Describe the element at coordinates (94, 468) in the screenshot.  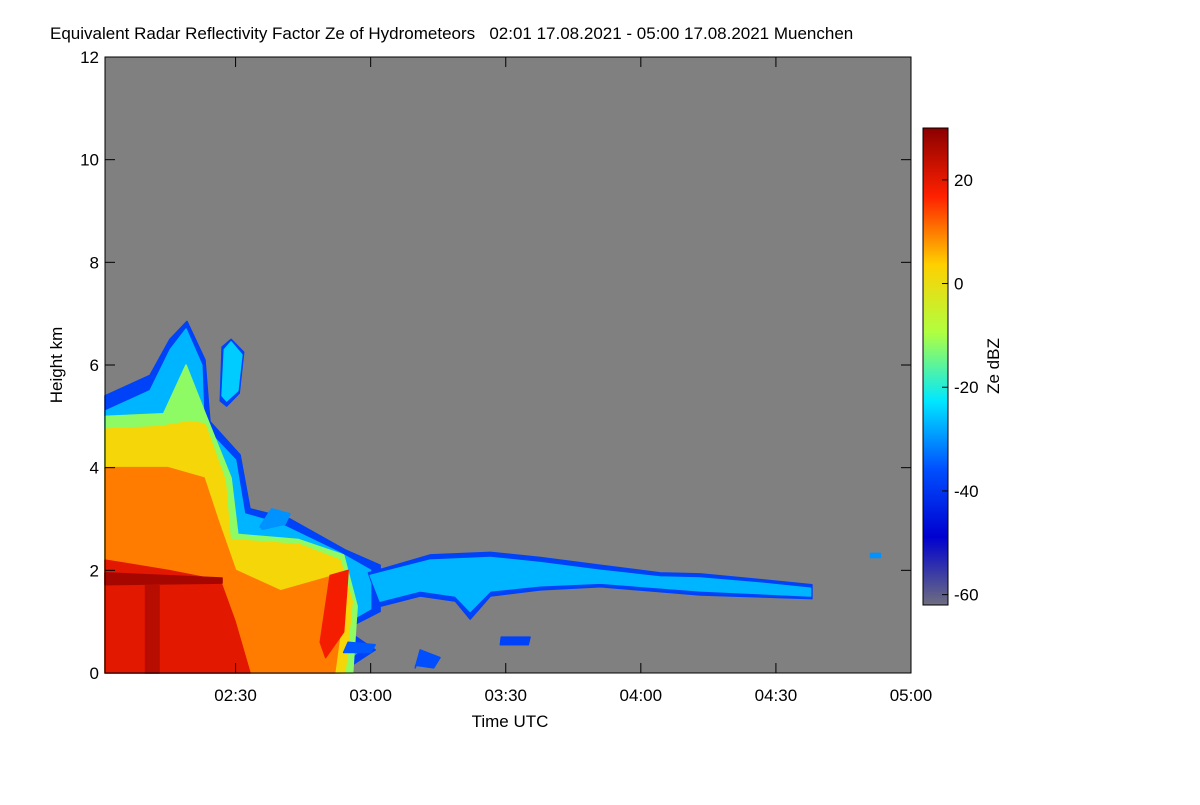
I see `y-tick-label: 4` at that location.